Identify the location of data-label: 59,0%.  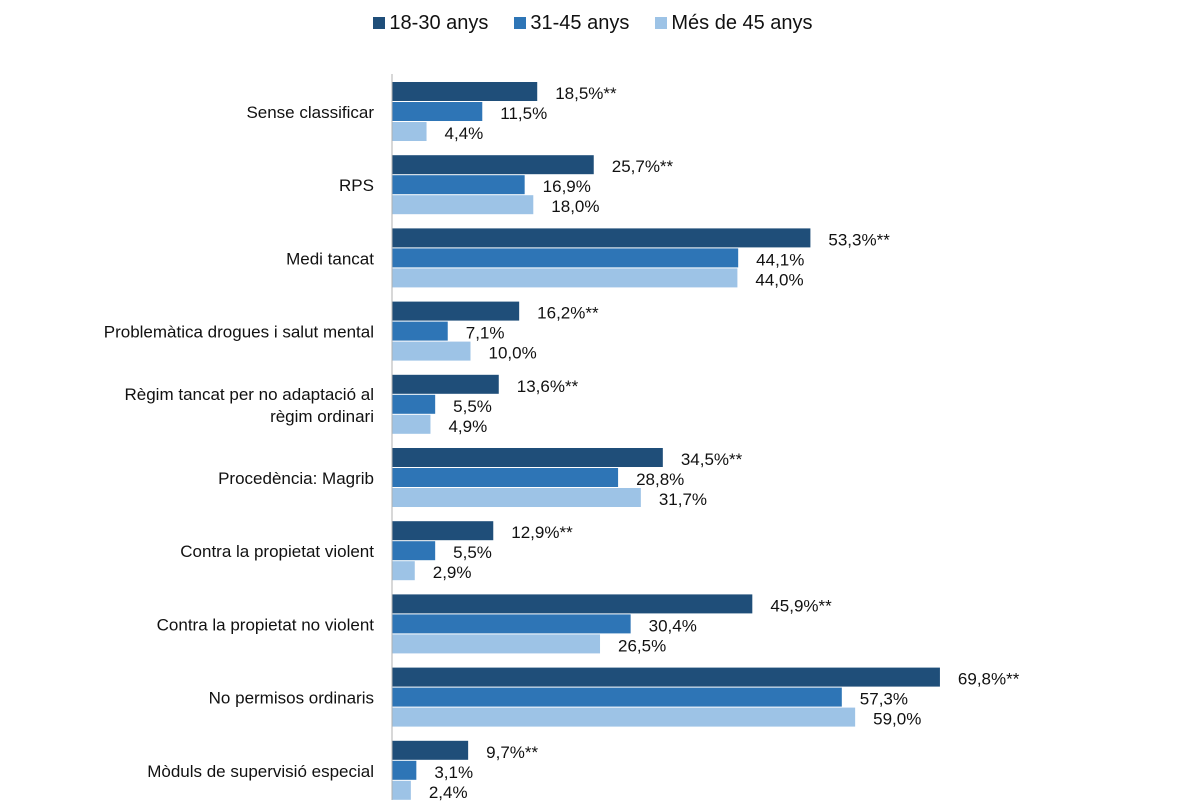
(897, 719).